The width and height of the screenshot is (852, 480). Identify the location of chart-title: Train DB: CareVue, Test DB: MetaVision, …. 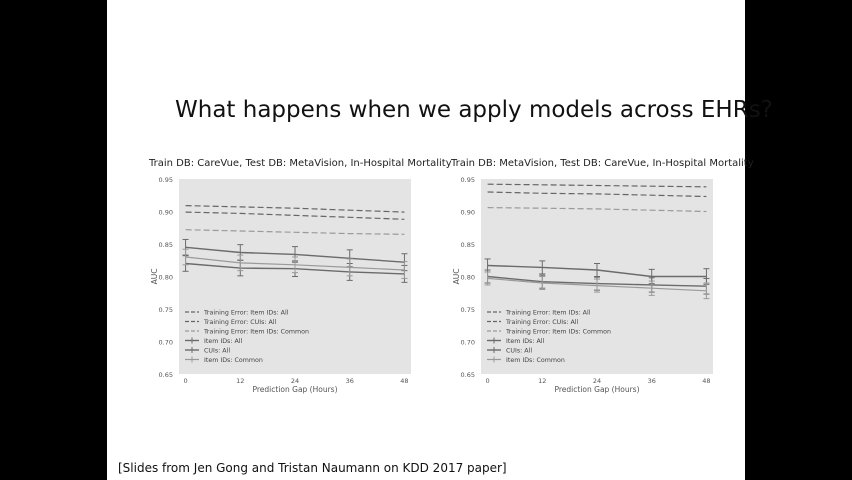
(300, 163).